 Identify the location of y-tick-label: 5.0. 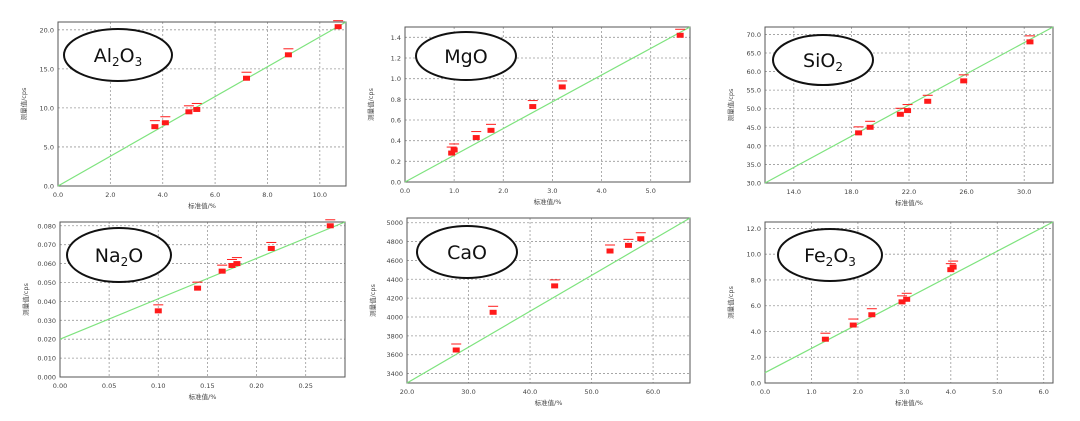
(49, 147).